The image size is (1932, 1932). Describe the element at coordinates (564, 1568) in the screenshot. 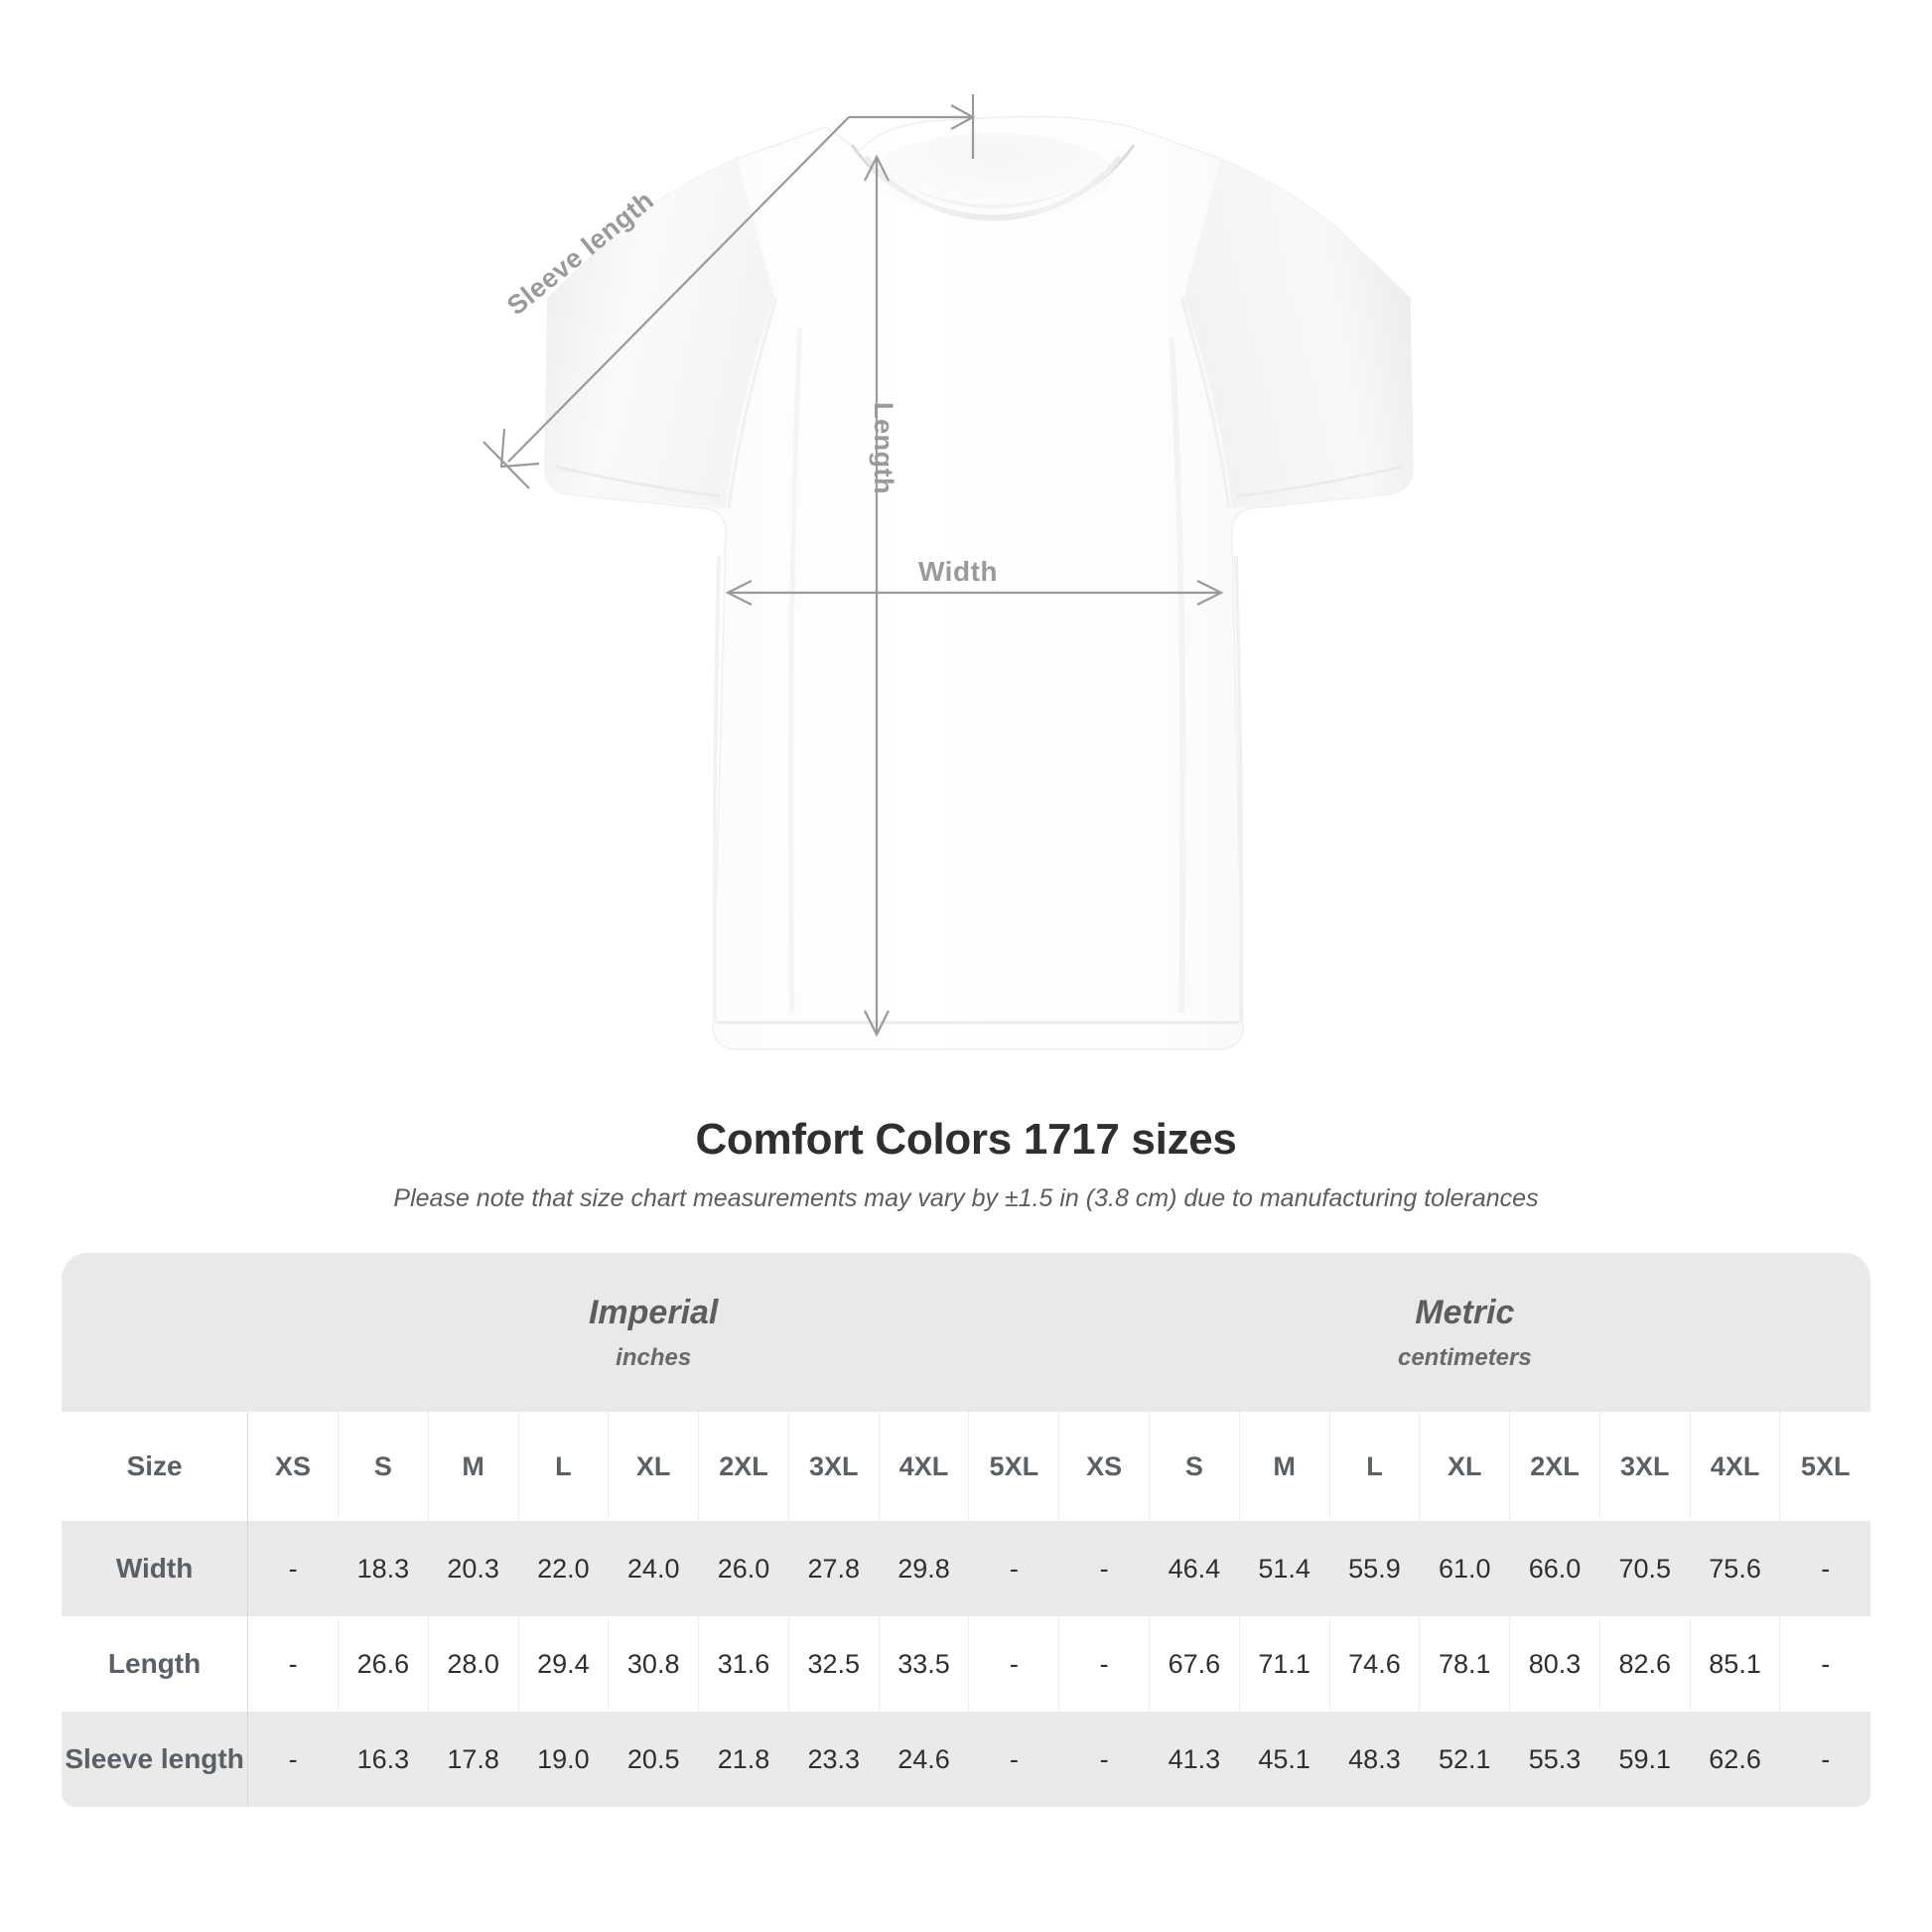

I see `cell-width-imperial-l: 22.0` at that location.